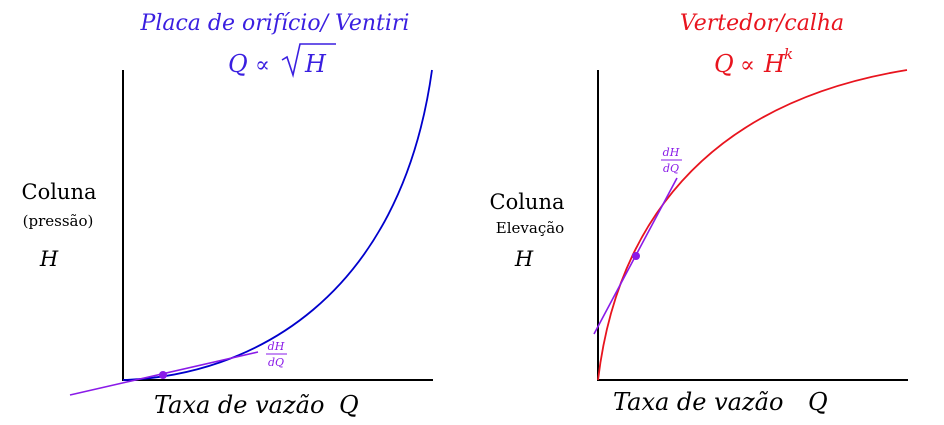 This screenshot has width=944, height=425. What do you see at coordinates (774, 64) in the screenshot?
I see `right-formula-h: H` at bounding box center [774, 64].